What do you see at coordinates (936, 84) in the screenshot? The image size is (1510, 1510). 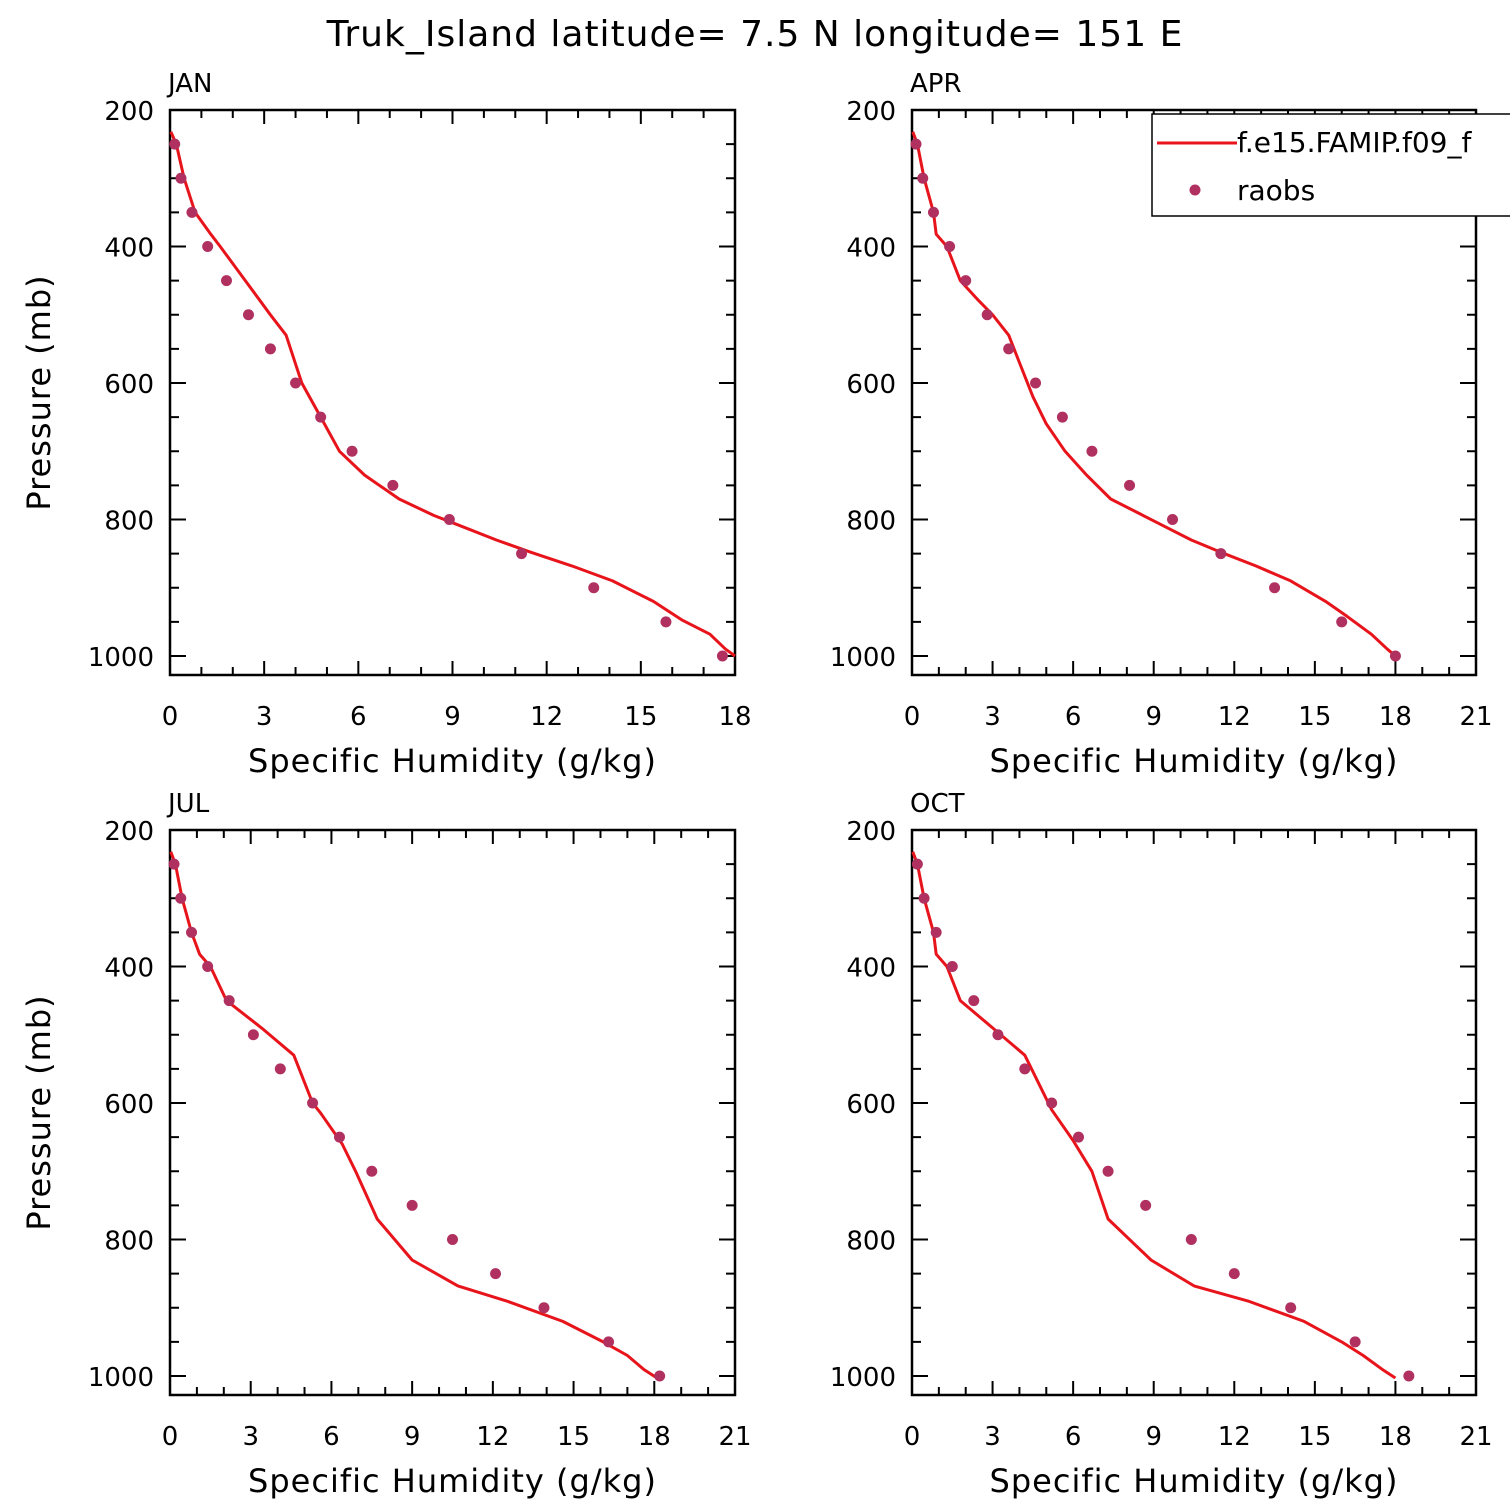 I see `panel-title: APR` at bounding box center [936, 84].